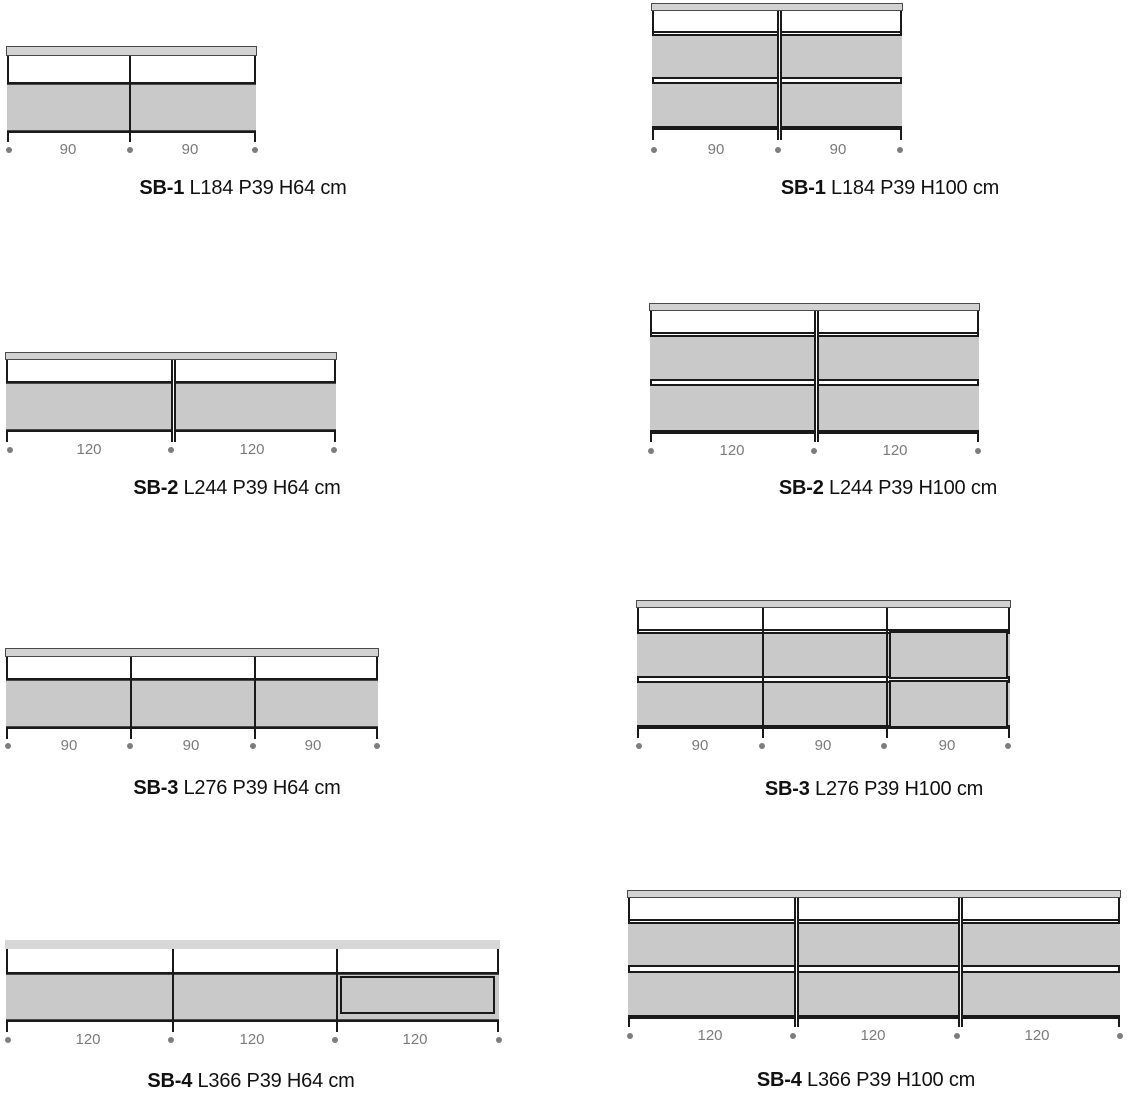 This screenshot has height=1099, width=1130. Describe the element at coordinates (888, 1080) in the screenshot. I see `caption-specs: L366 P39 H100 cm` at that location.